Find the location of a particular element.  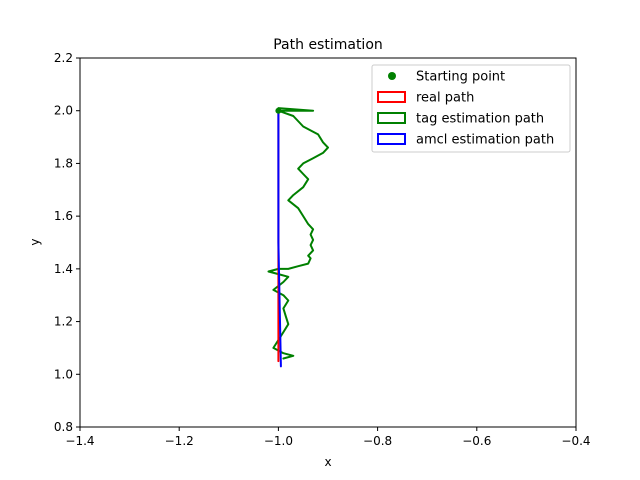

plot-series is located at coordinates (298, 237).